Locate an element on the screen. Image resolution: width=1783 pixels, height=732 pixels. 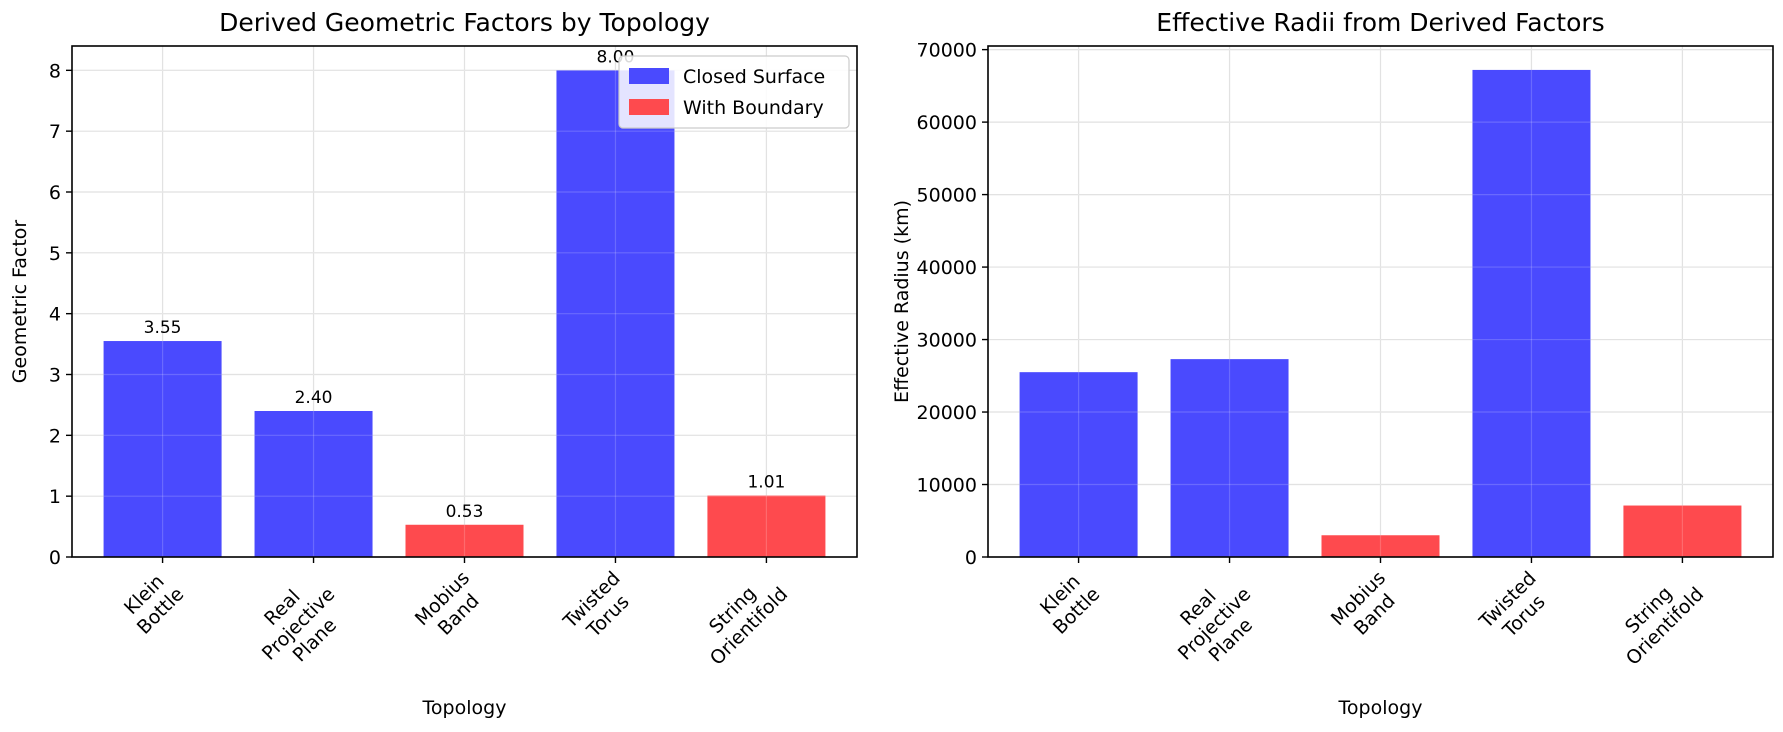
y-tick-label: 2 is located at coordinates (55, 436).